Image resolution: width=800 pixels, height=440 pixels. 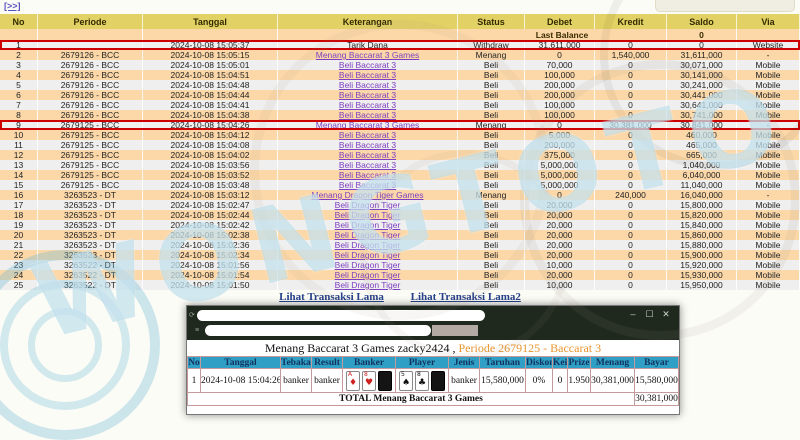 What do you see at coordinates (90, 55) in the screenshot?
I see `cell-periode: 2679126 - BCC` at bounding box center [90, 55].